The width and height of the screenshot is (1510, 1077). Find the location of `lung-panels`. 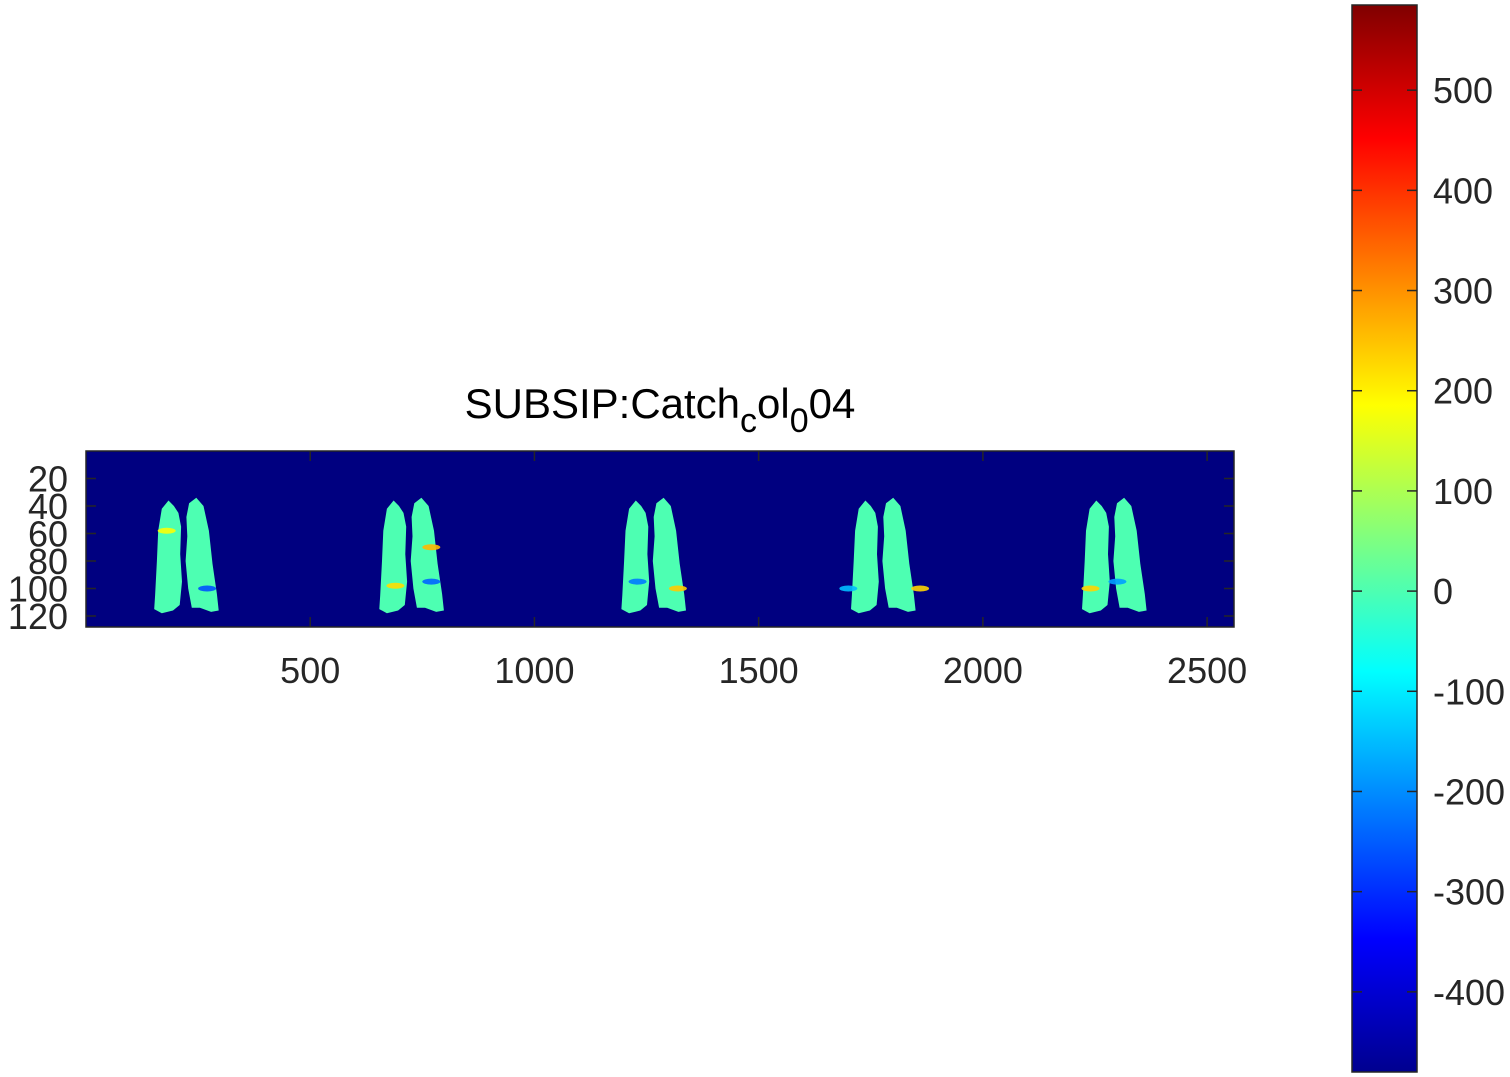

lung-panels is located at coordinates (650, 555).